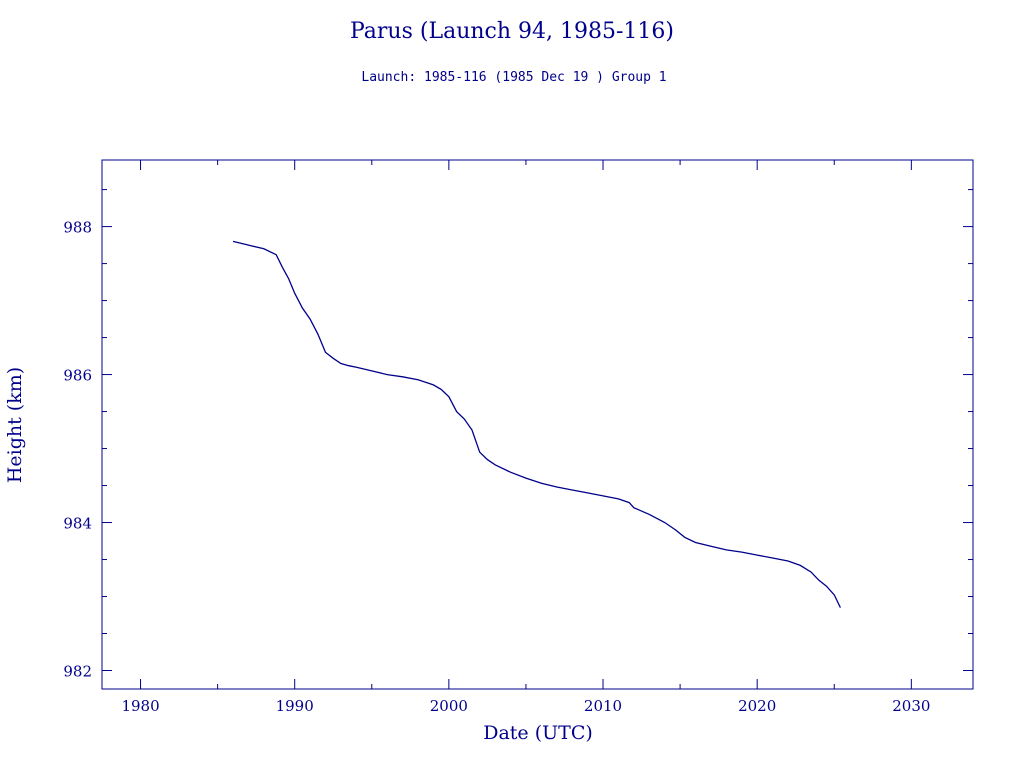  What do you see at coordinates (603, 706) in the screenshot?
I see `x-tick-label: 2010` at bounding box center [603, 706].